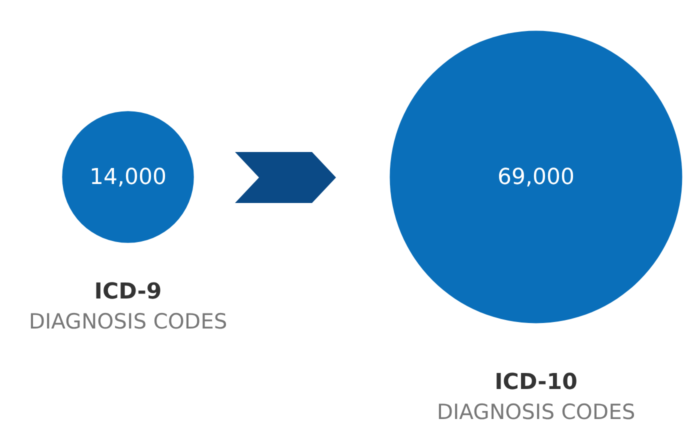 This screenshot has width=700, height=423. What do you see at coordinates (128, 177) in the screenshot?
I see `data-label: 14,000` at bounding box center [128, 177].